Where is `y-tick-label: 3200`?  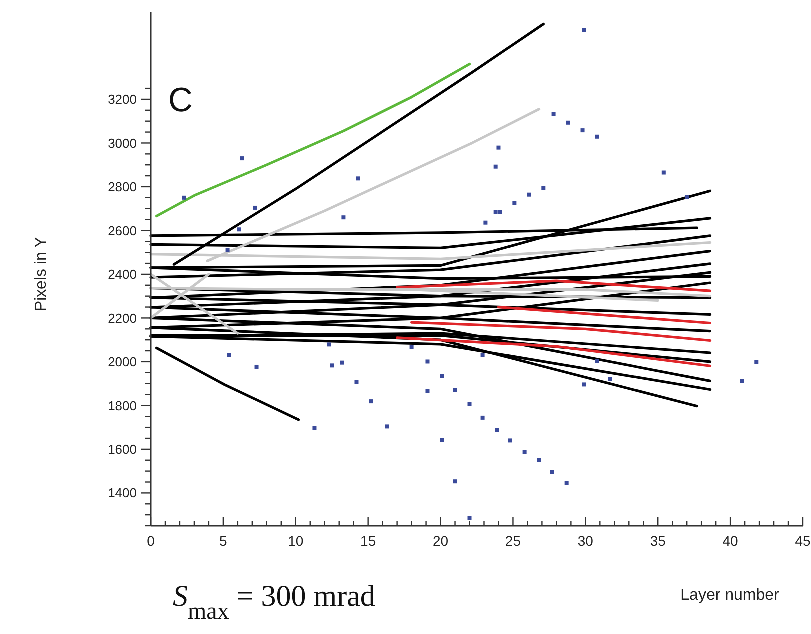 y-tick-label: 3200 is located at coordinates (122, 100).